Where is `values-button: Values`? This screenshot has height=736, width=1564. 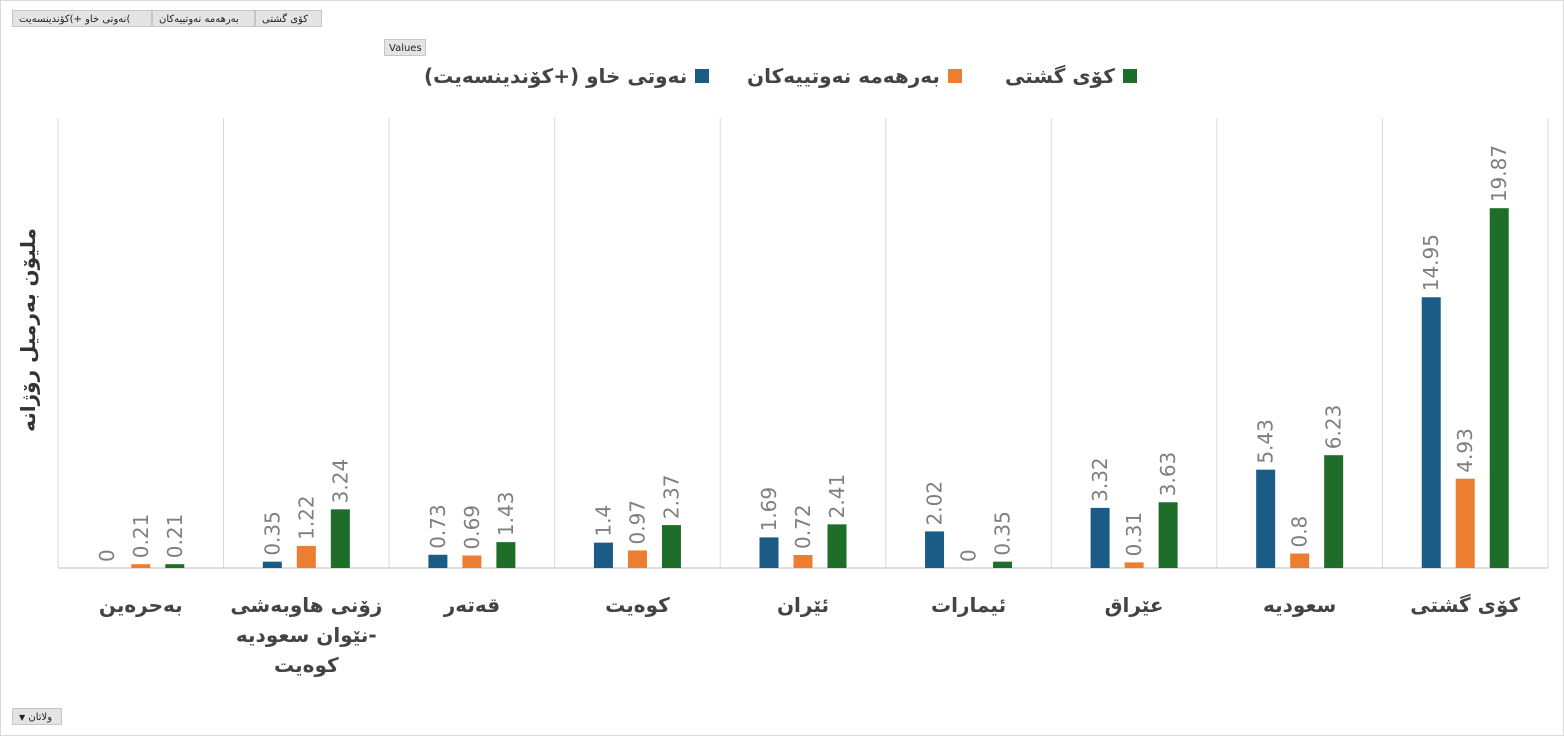
values-button: Values is located at coordinates (405, 47).